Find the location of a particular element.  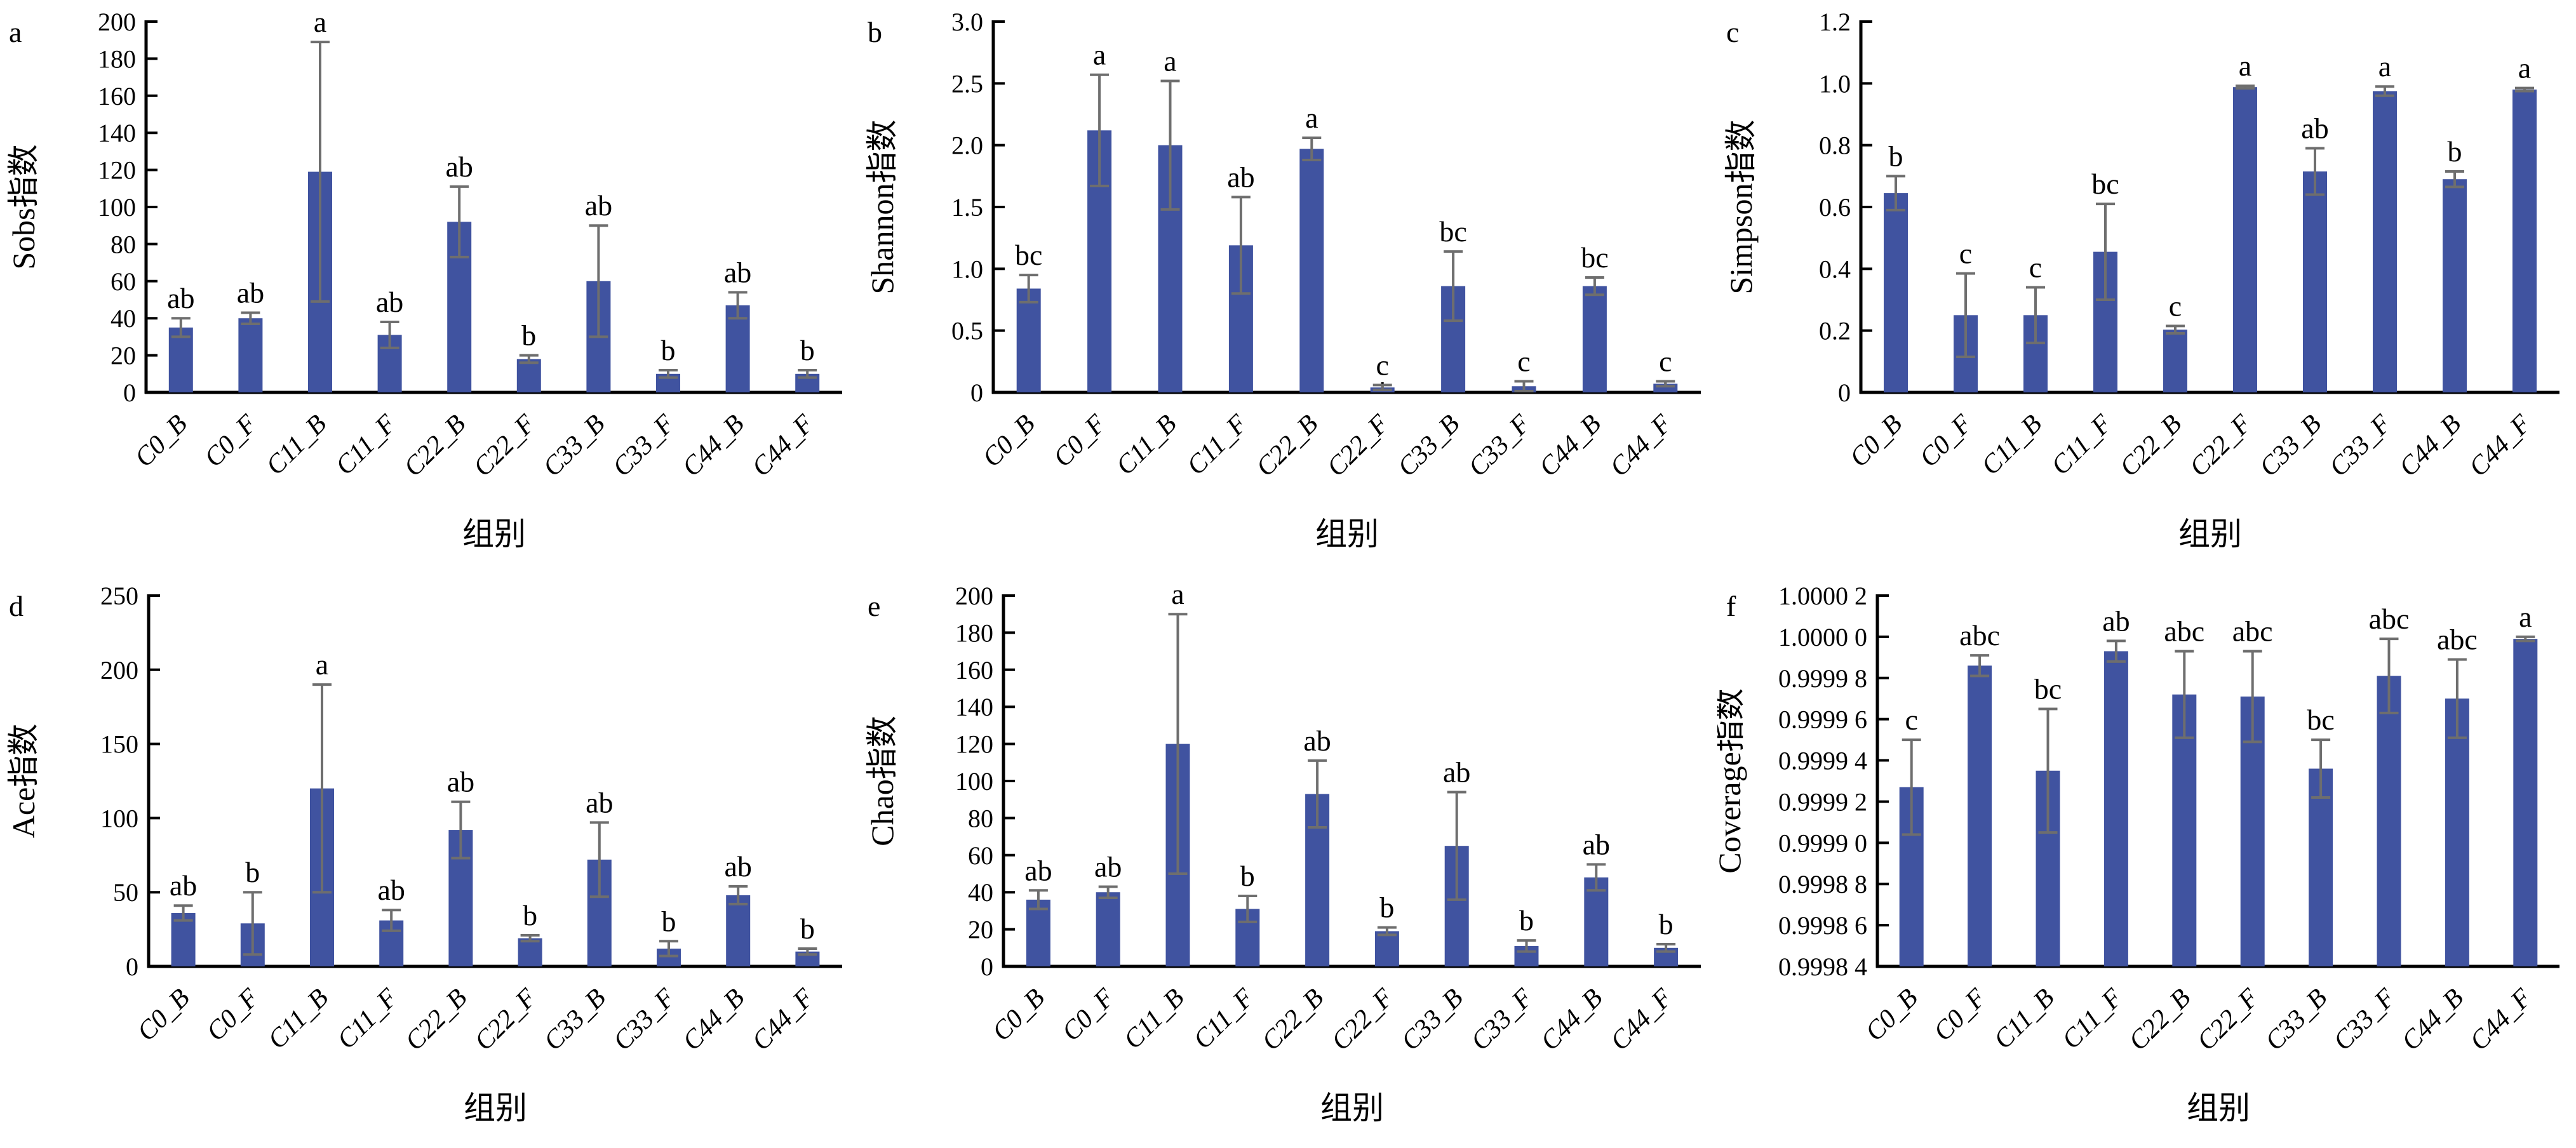

y-tick-label: 1.0 is located at coordinates (967, 269).